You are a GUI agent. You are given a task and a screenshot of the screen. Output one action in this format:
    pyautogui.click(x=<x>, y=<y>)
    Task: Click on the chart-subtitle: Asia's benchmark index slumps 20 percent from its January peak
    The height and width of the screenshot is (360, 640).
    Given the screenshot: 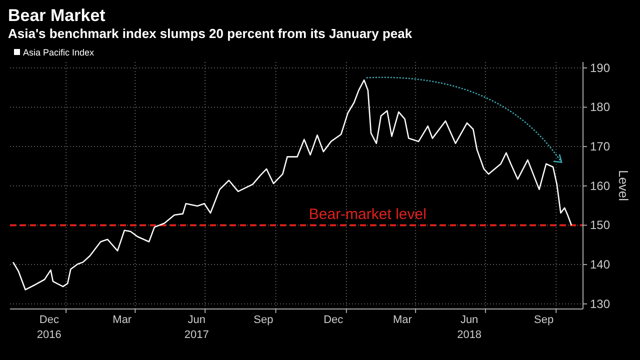 What is the action you would take?
    pyautogui.click(x=210, y=33)
    